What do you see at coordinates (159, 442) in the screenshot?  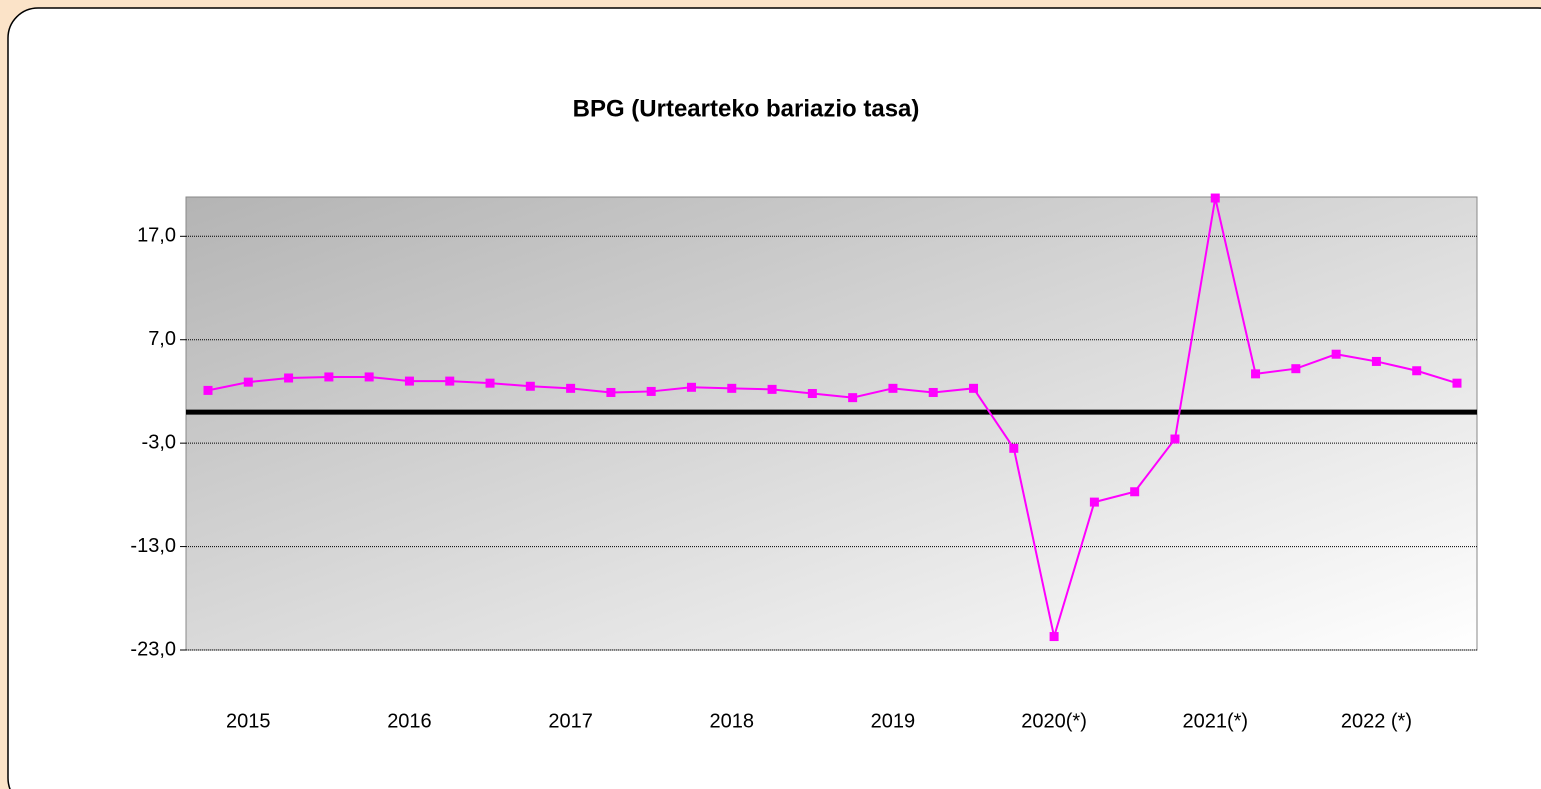 I see `y-tick-label: -3,0` at bounding box center [159, 442].